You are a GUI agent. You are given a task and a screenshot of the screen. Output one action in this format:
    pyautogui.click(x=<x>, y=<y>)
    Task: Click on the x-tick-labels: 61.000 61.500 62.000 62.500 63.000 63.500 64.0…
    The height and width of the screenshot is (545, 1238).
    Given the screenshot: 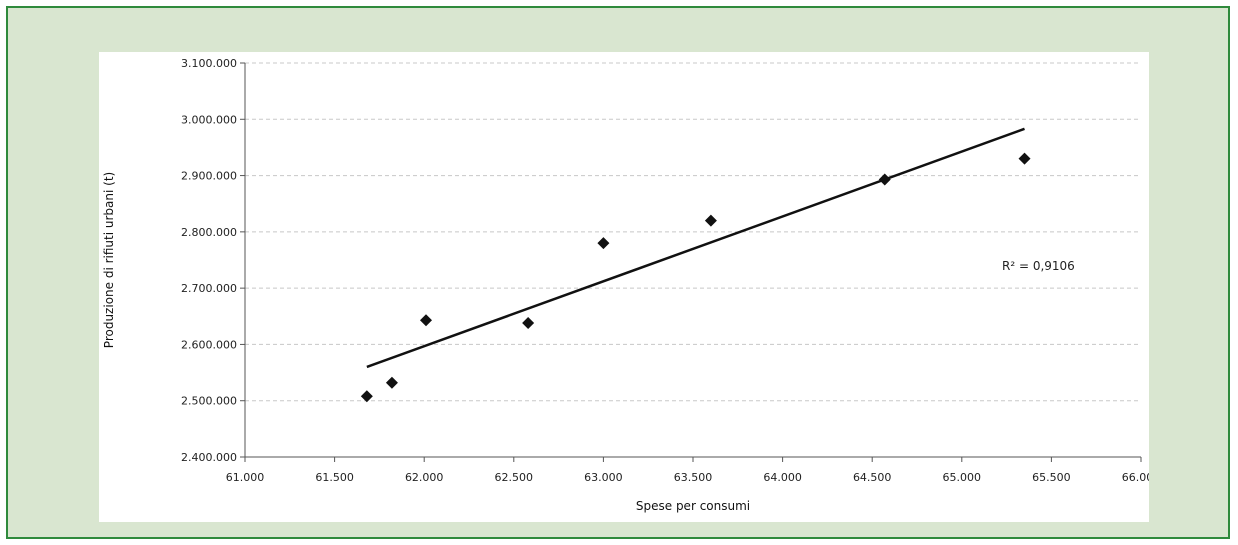 What is the action you would take?
    pyautogui.click(x=687, y=477)
    